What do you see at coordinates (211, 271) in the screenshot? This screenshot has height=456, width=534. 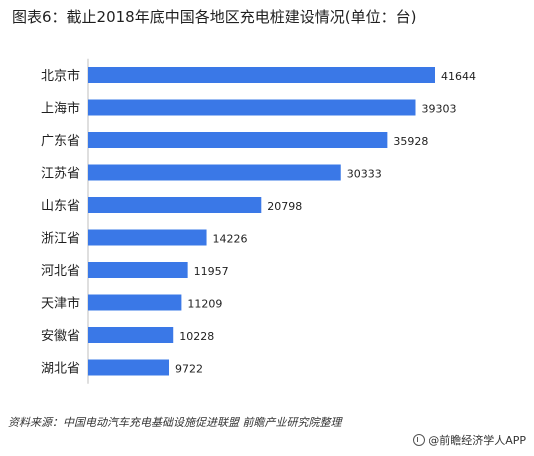 I see `value-label-7: 11957` at bounding box center [211, 271].